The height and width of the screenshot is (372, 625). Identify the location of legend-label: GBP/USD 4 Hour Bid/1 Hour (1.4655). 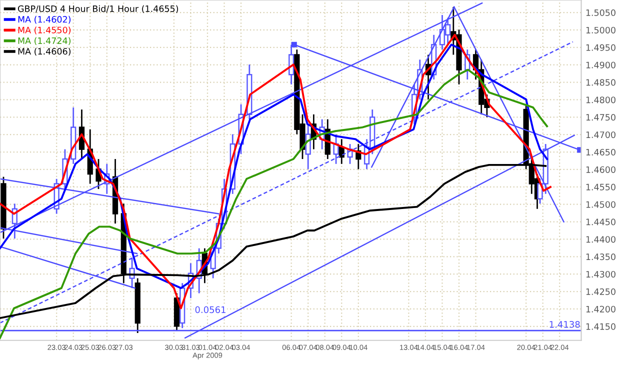
(98, 9).